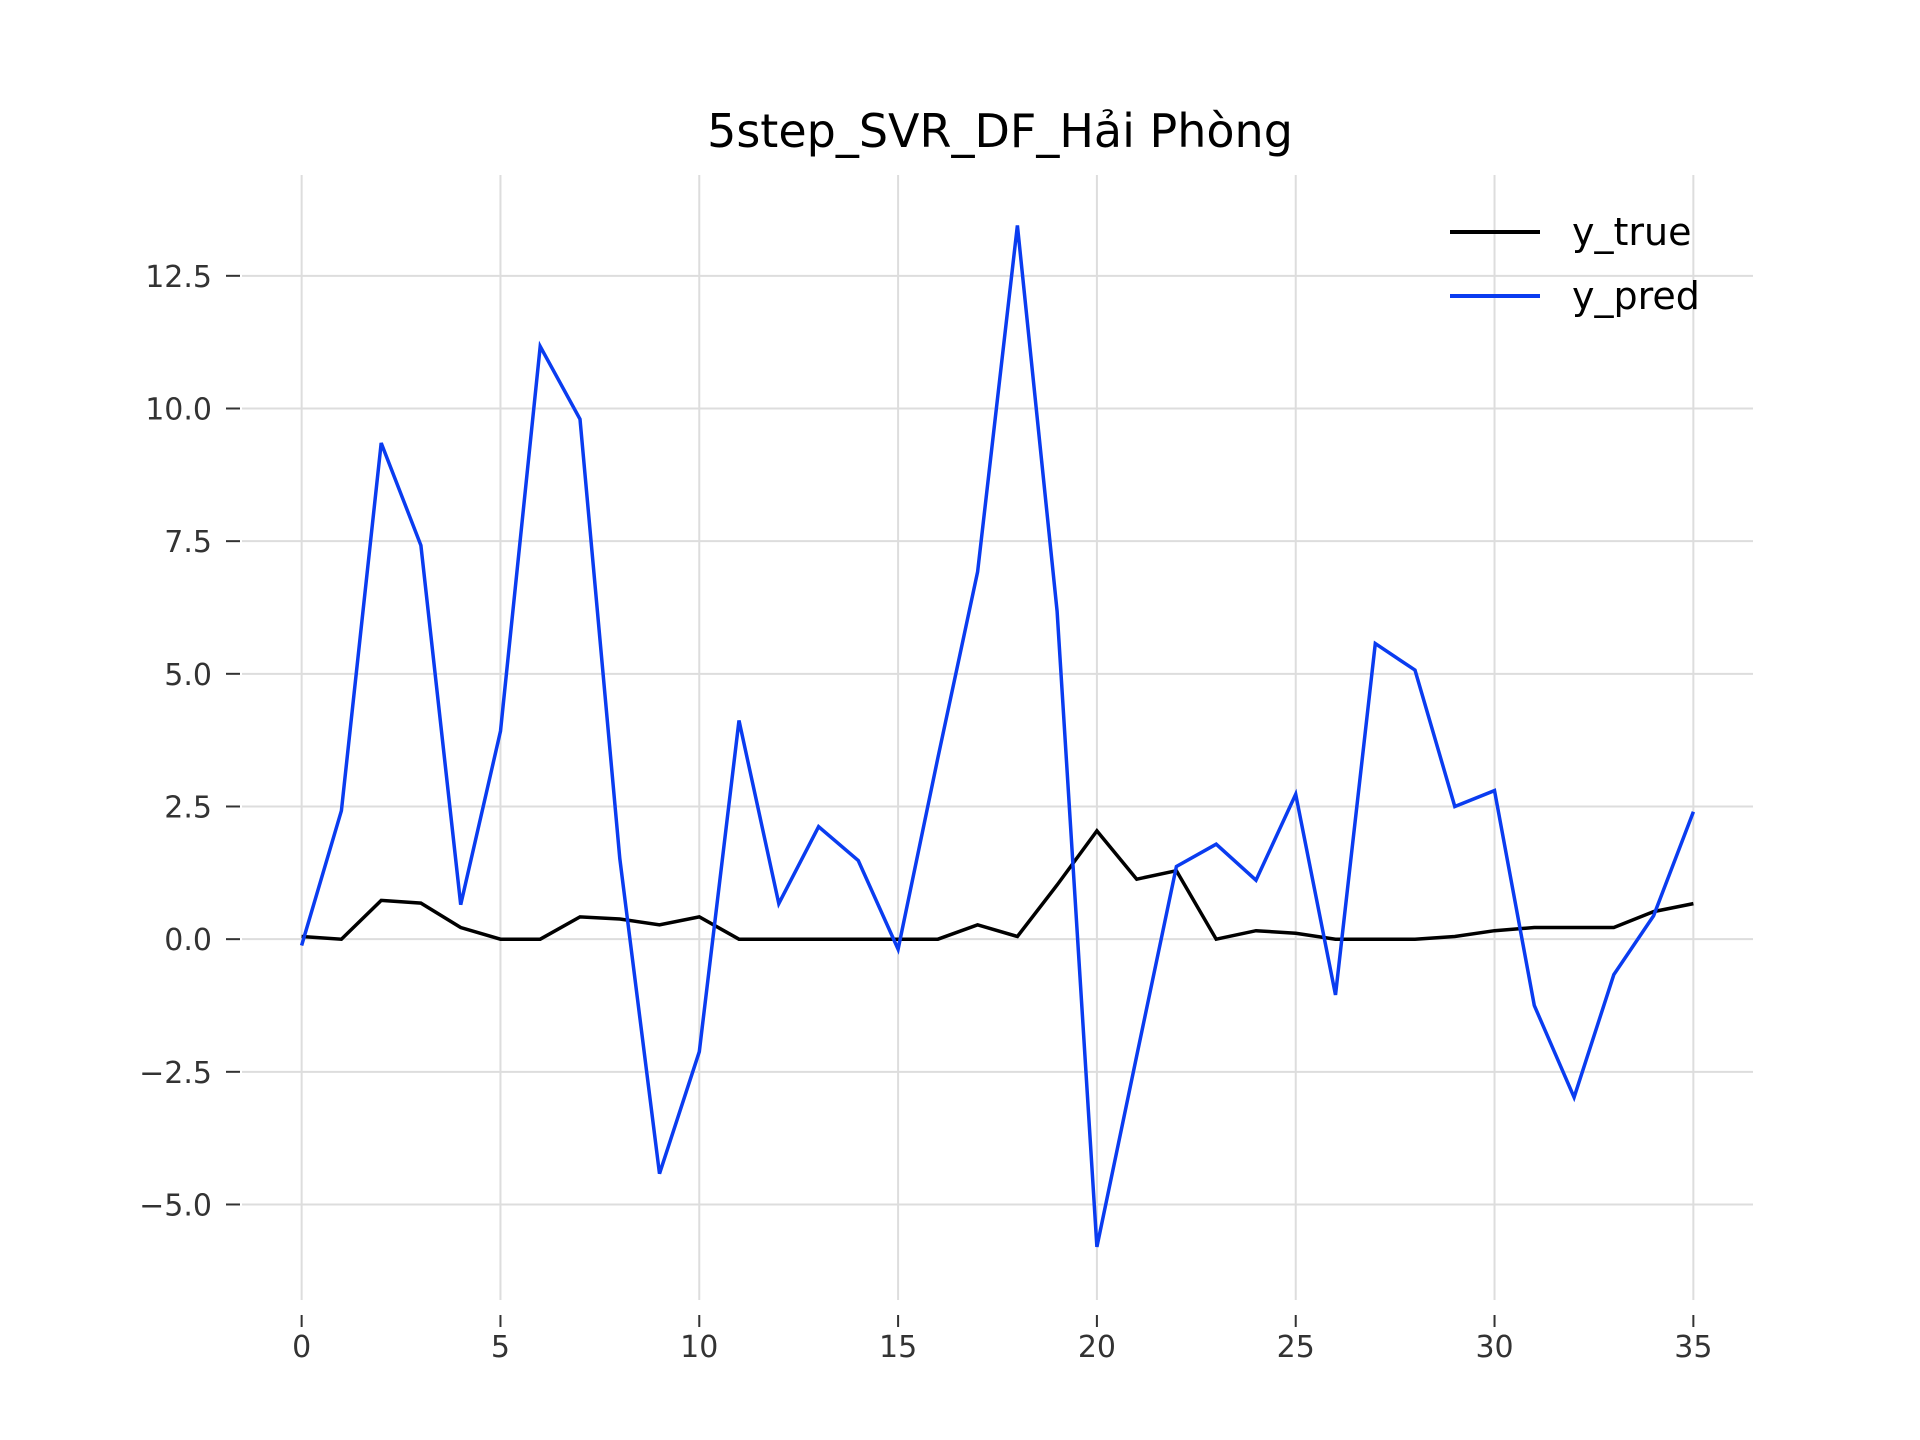 Image resolution: width=1920 pixels, height=1440 pixels. Describe the element at coordinates (175, 1205) in the screenshot. I see `y-tick-label: −5.0` at that location.